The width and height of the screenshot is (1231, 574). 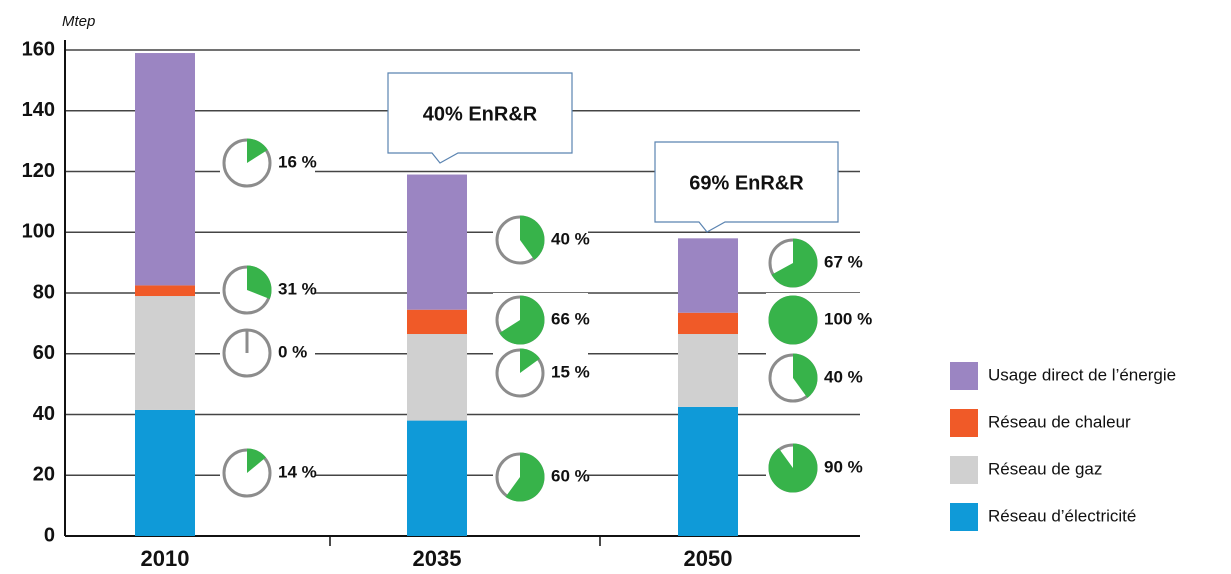 I want to click on y-tick-label: 160, so click(x=38, y=49).